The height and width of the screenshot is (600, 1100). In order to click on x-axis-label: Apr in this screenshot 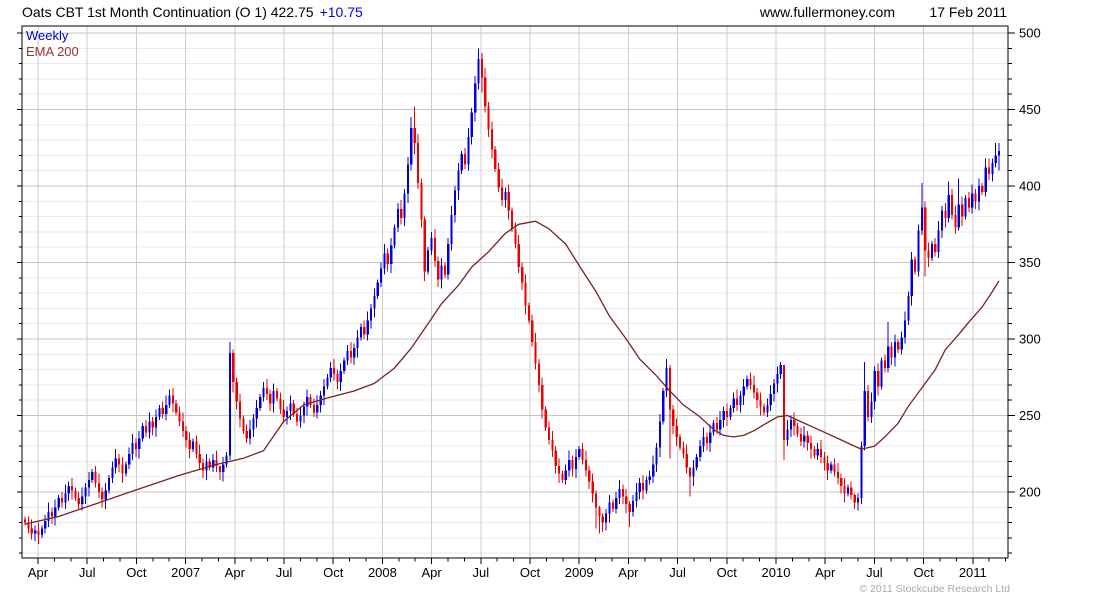, I will do `click(628, 572)`.